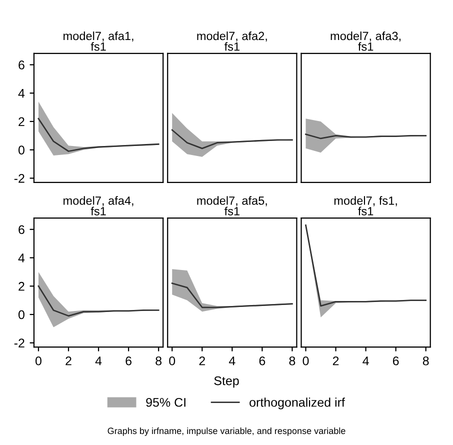 Image resolution: width=453 pixels, height=445 pixels. What do you see at coordinates (226, 382) in the screenshot?
I see `x-axis-title: Step` at bounding box center [226, 382].